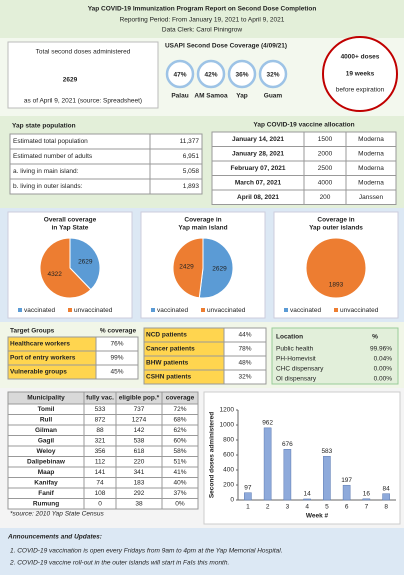 Image resolution: width=404 pixels, height=575 pixels. What do you see at coordinates (367, 507) in the screenshot?
I see `x-tick-label: 7` at bounding box center [367, 507].